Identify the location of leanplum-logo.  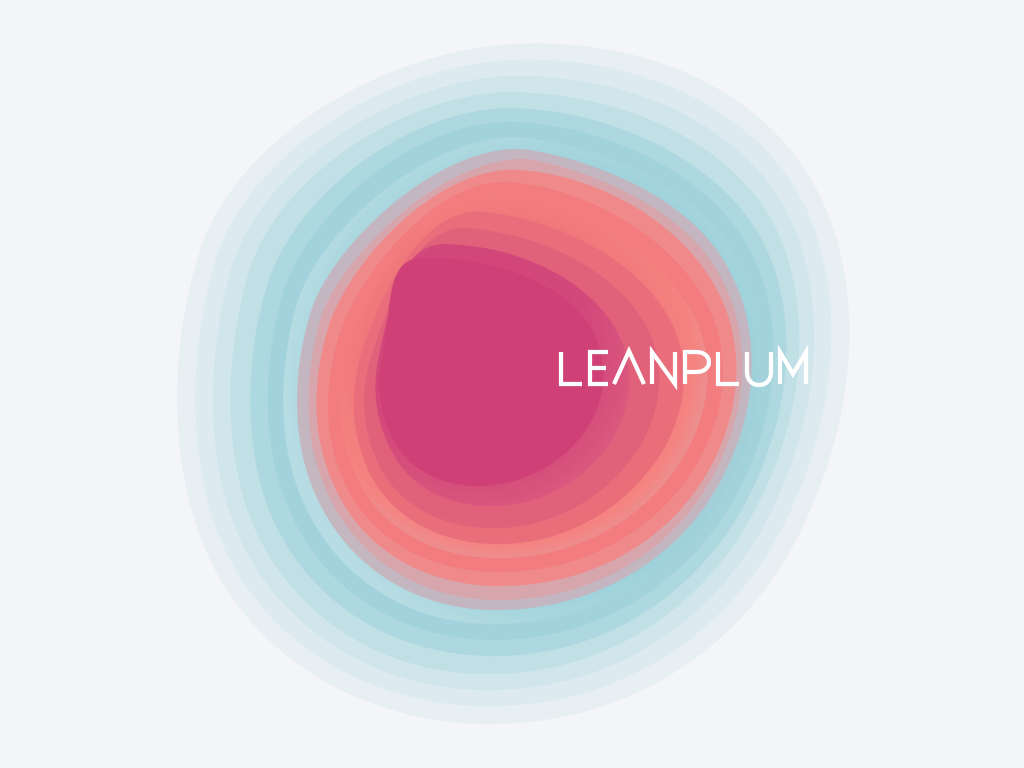
(683, 367).